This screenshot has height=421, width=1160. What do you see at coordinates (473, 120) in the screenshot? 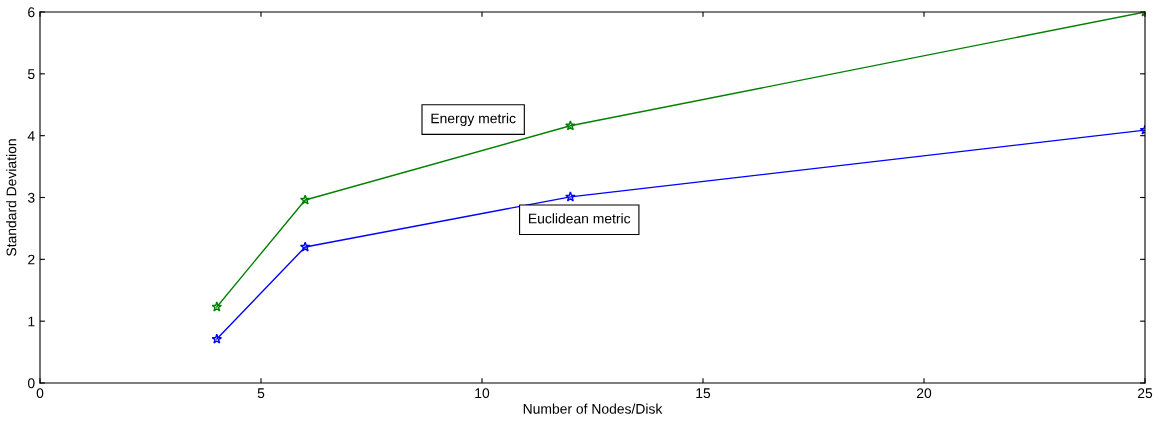
I see `series-label: Energy metric` at bounding box center [473, 120].